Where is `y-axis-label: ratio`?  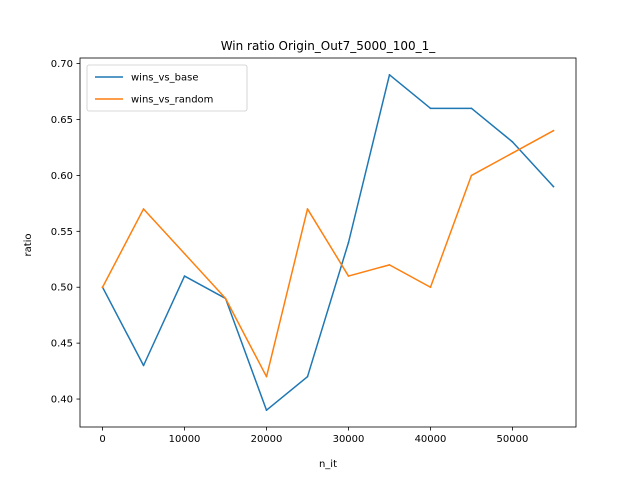
y-axis-label: ratio is located at coordinates (28, 244).